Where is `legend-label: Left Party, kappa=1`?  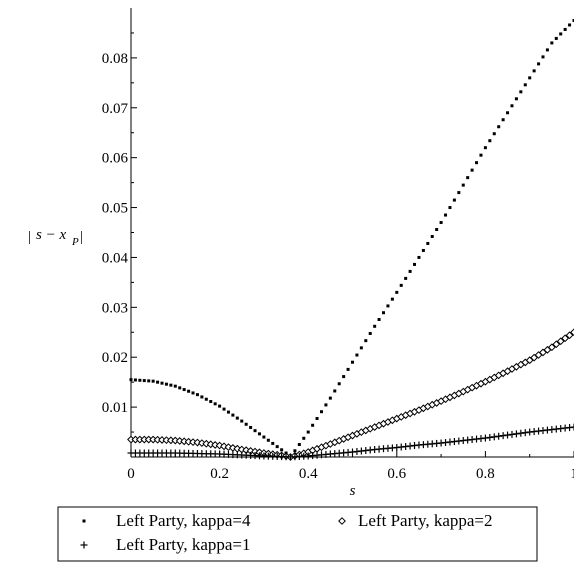 legend-label: Left Party, kappa=1 is located at coordinates (183, 544).